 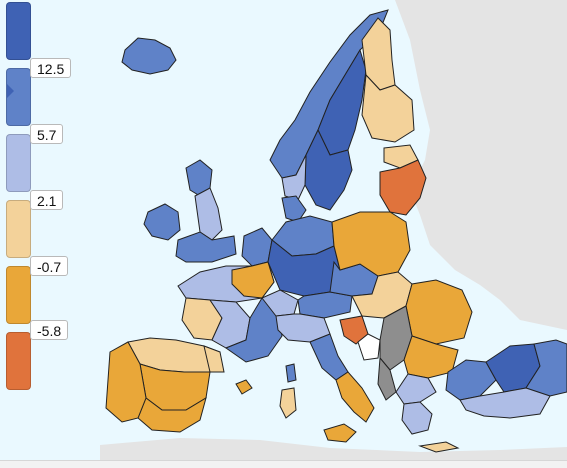 What do you see at coordinates (172, 414) in the screenshot?
I see `region-spain-south` at bounding box center [172, 414].